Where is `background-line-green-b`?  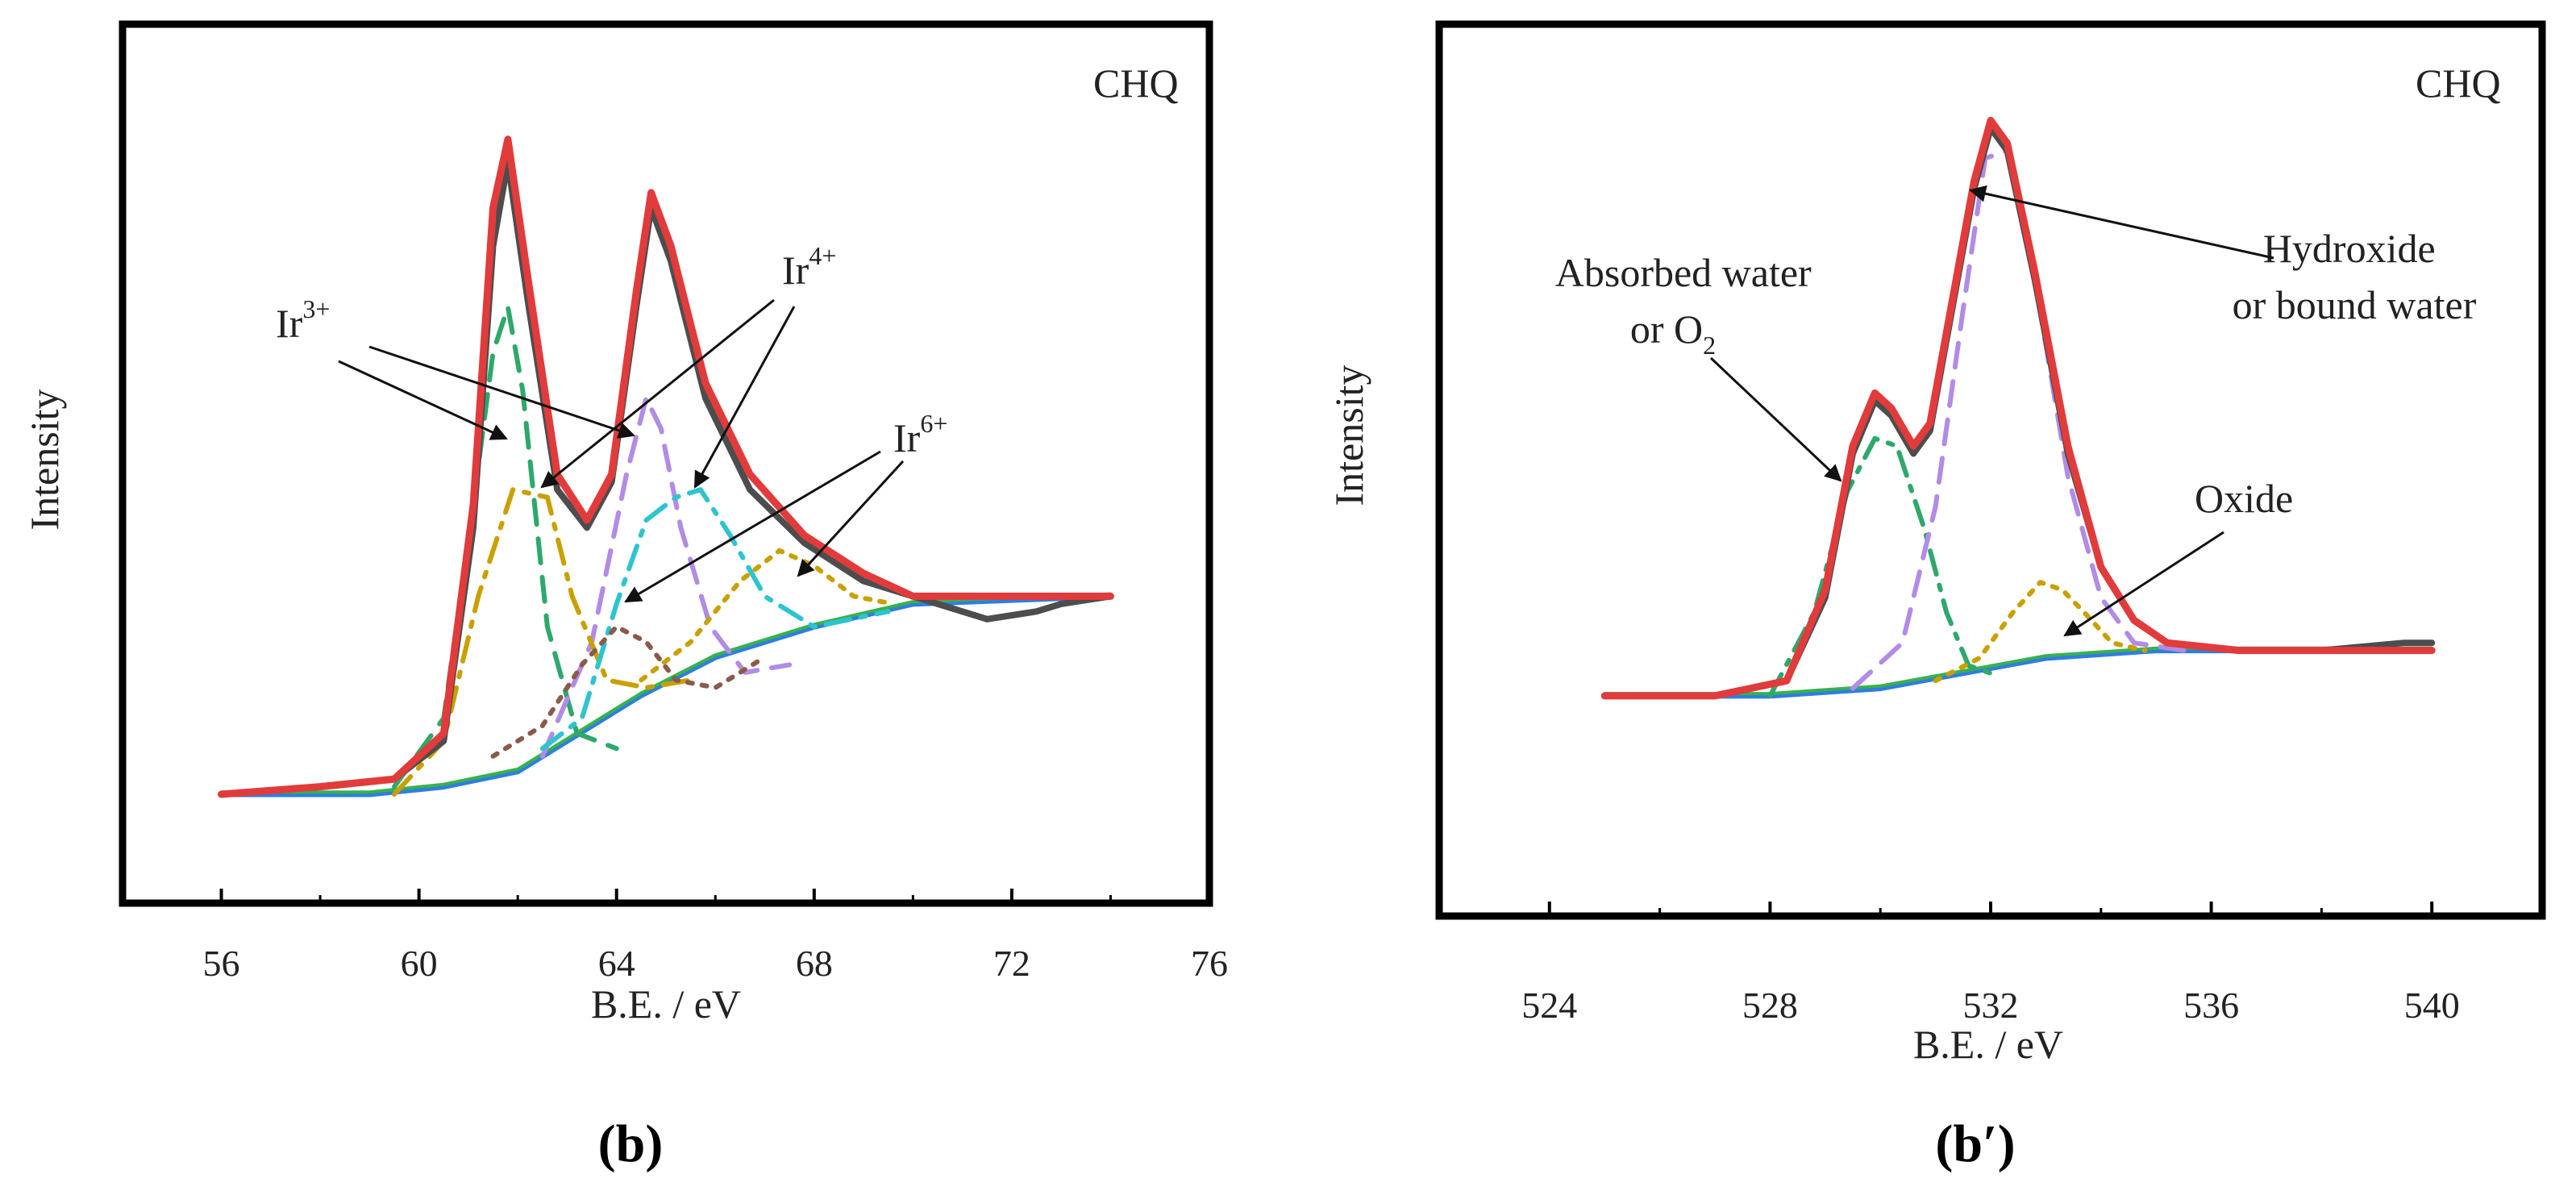 background-line-green-b is located at coordinates (666, 693).